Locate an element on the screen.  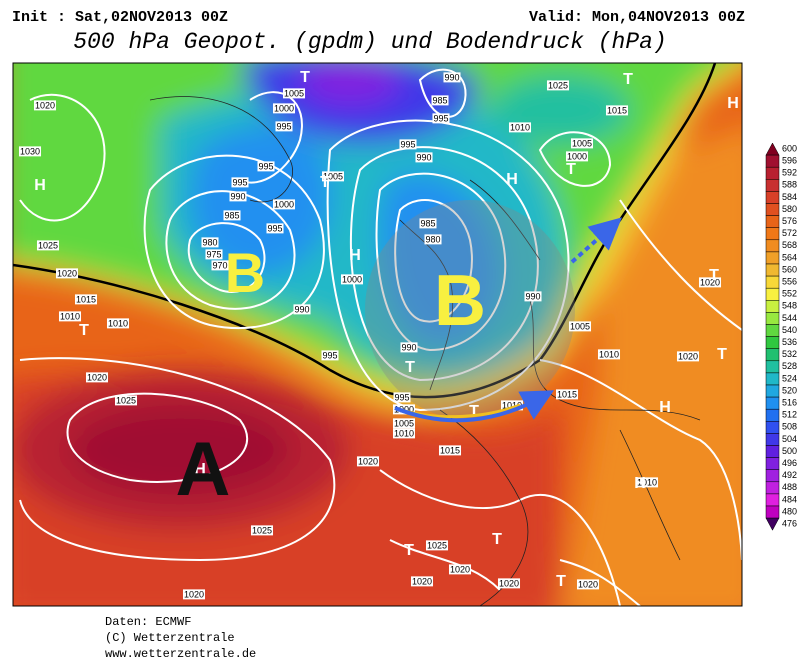
valid-time: Valid: Mon,04NOV2013 00Z is located at coordinates (637, 17).